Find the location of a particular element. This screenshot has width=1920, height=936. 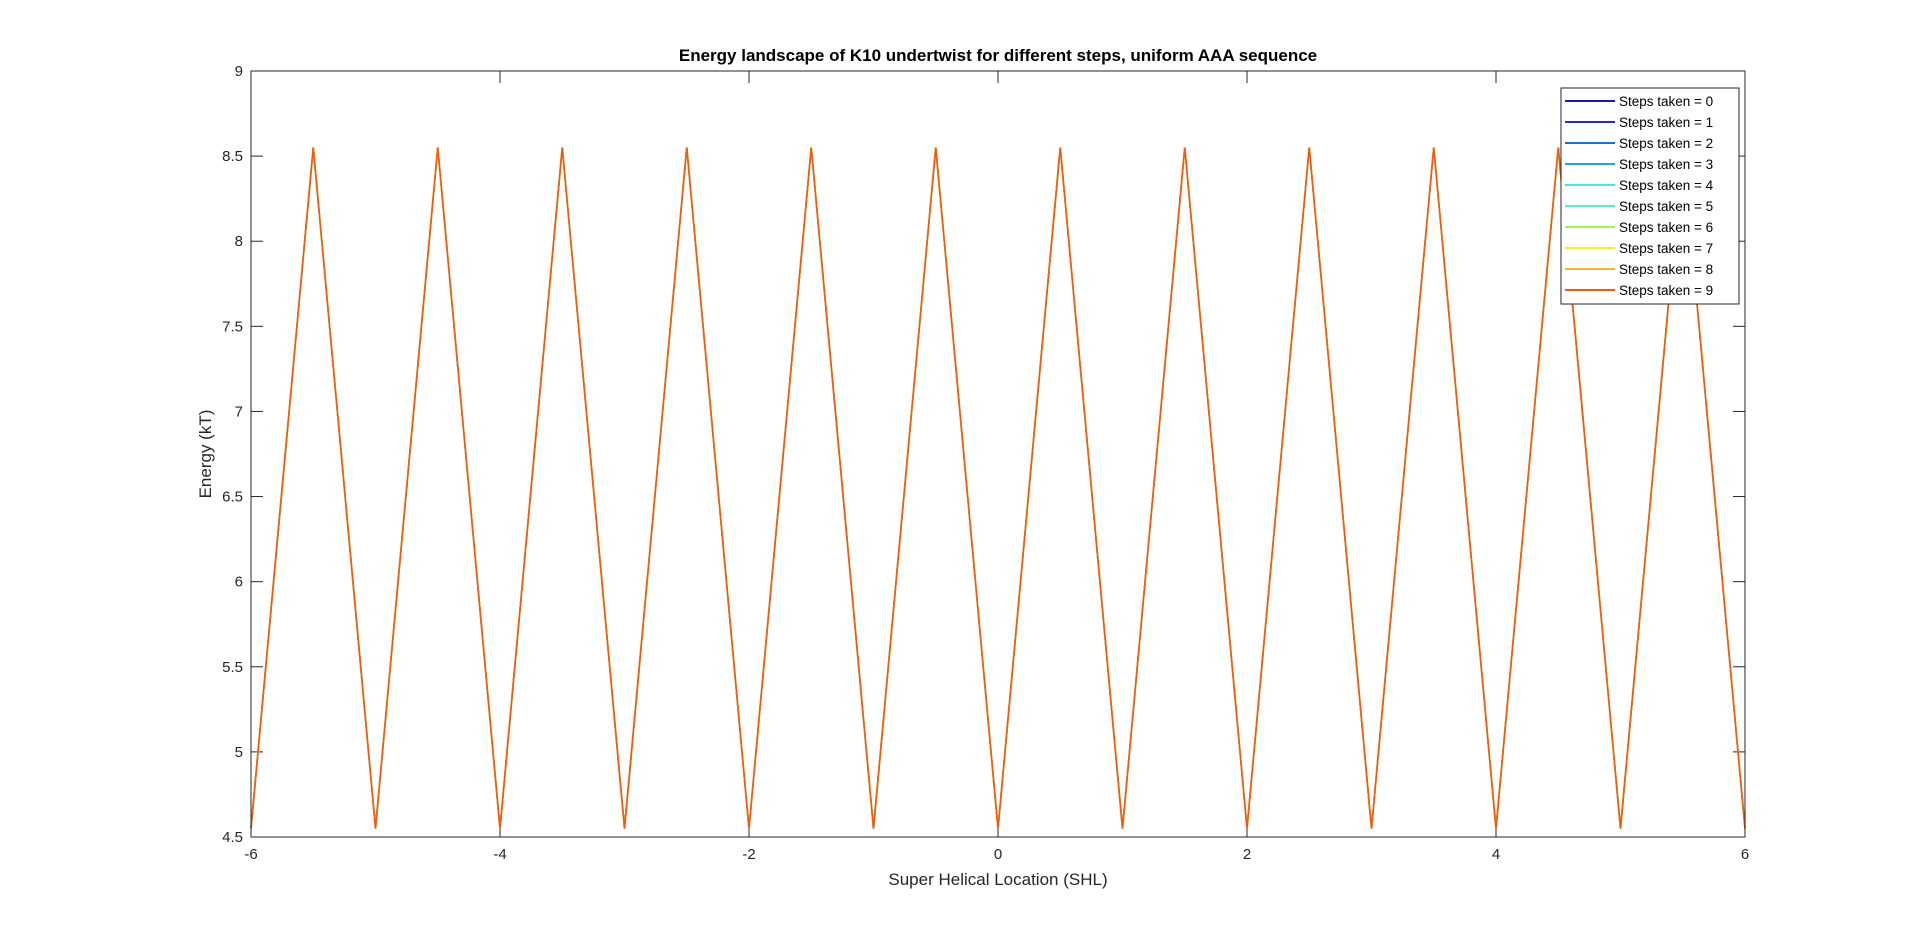

legend-entry-label: Steps taken = 1 is located at coordinates (1666, 122).